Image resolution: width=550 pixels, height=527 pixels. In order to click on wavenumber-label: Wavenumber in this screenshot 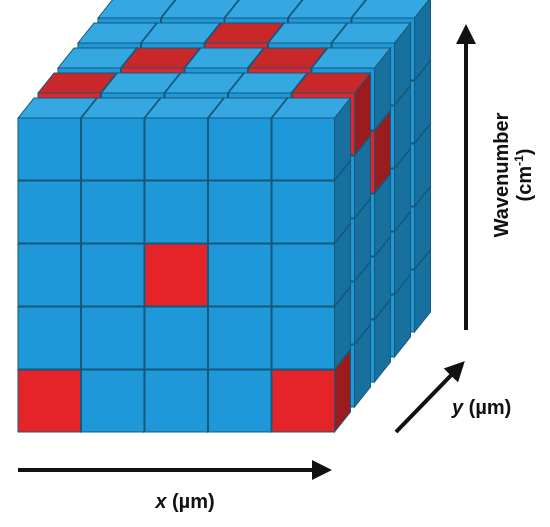, I will do `click(502, 174)`.